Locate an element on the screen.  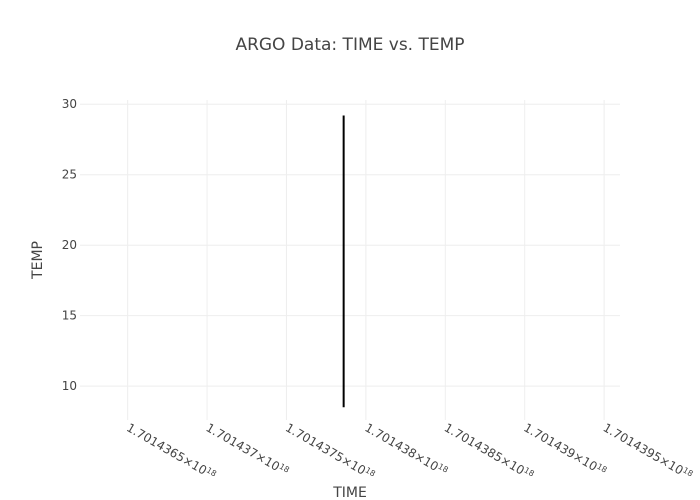
x-tick-label: 1.7014395×1018 is located at coordinates (648, 451).